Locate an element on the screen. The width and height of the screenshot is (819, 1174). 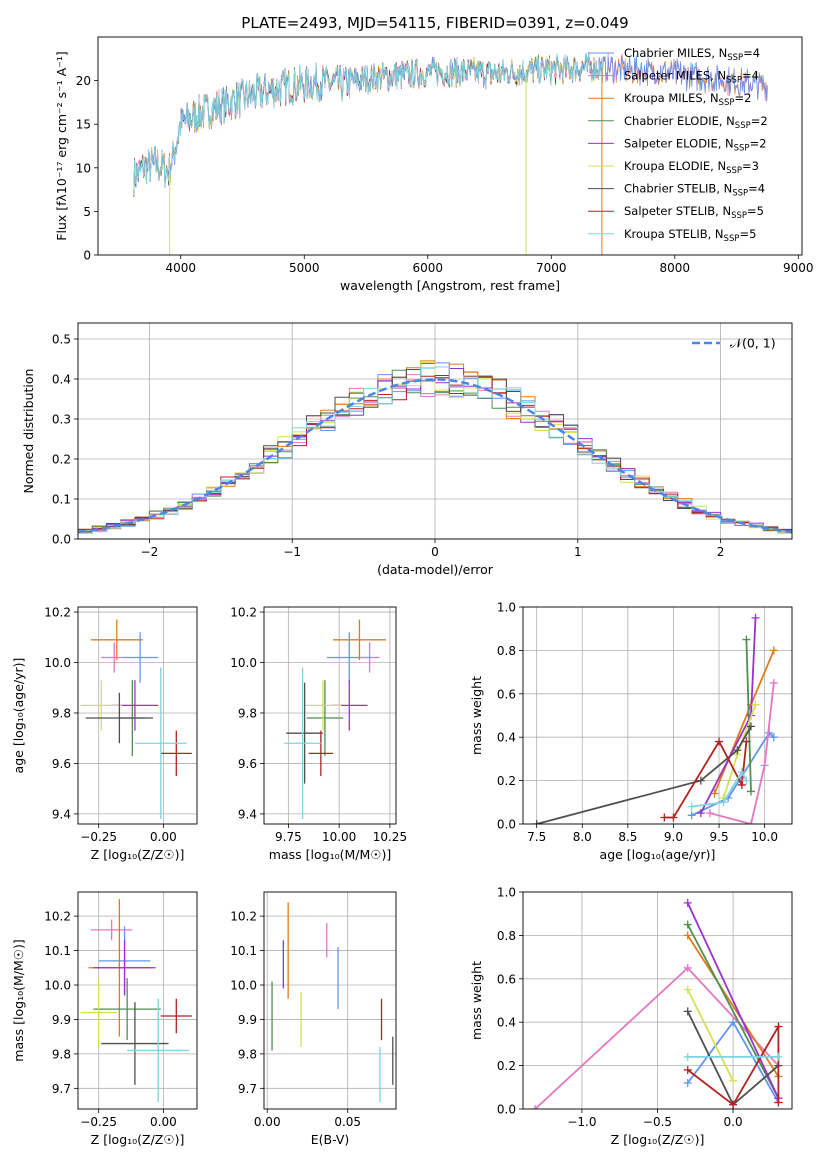
y-tick-label: 10.0 is located at coordinates (243, 663).